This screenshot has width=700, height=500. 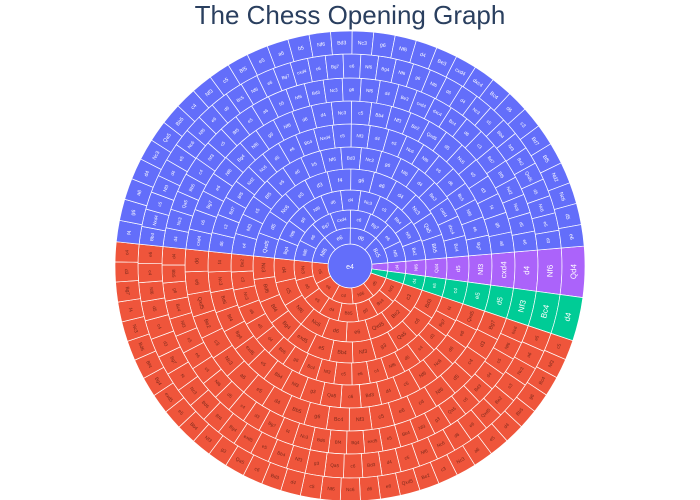 What do you see at coordinates (350, 15) in the screenshot?
I see `chart-title: The Chess Opening Graph` at bounding box center [350, 15].